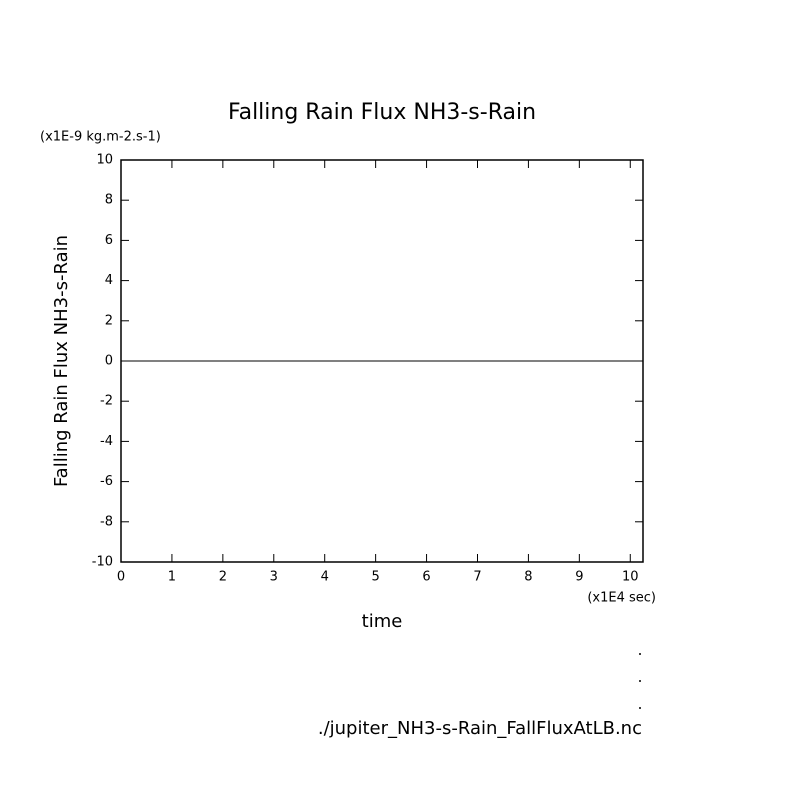  What do you see at coordinates (106, 521) in the screenshot?
I see `y-tick-label: -8` at bounding box center [106, 521].